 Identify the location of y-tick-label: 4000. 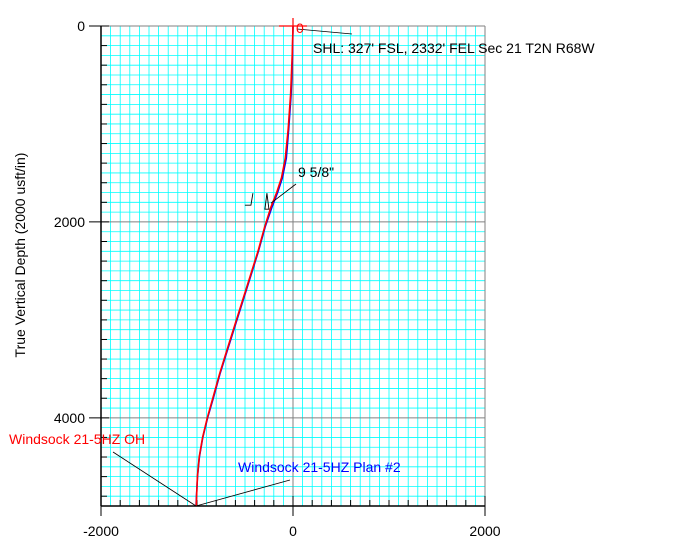
(69, 418).